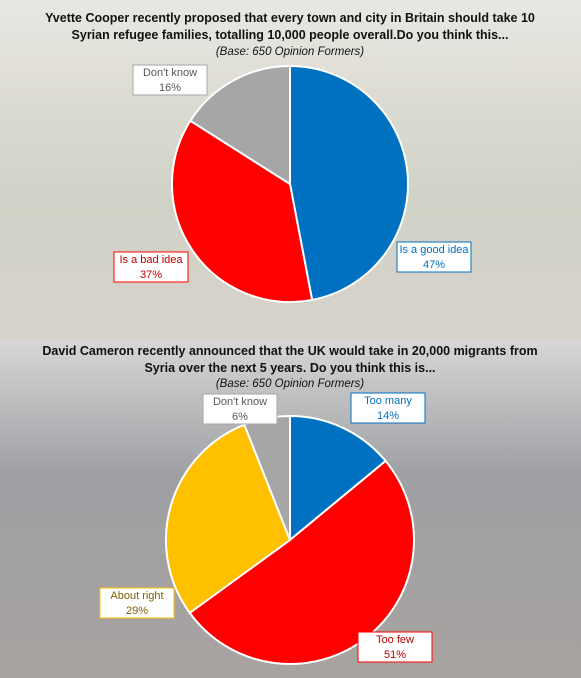 Image resolution: width=581 pixels, height=678 pixels. I want to click on value-label: 51%, so click(395, 655).